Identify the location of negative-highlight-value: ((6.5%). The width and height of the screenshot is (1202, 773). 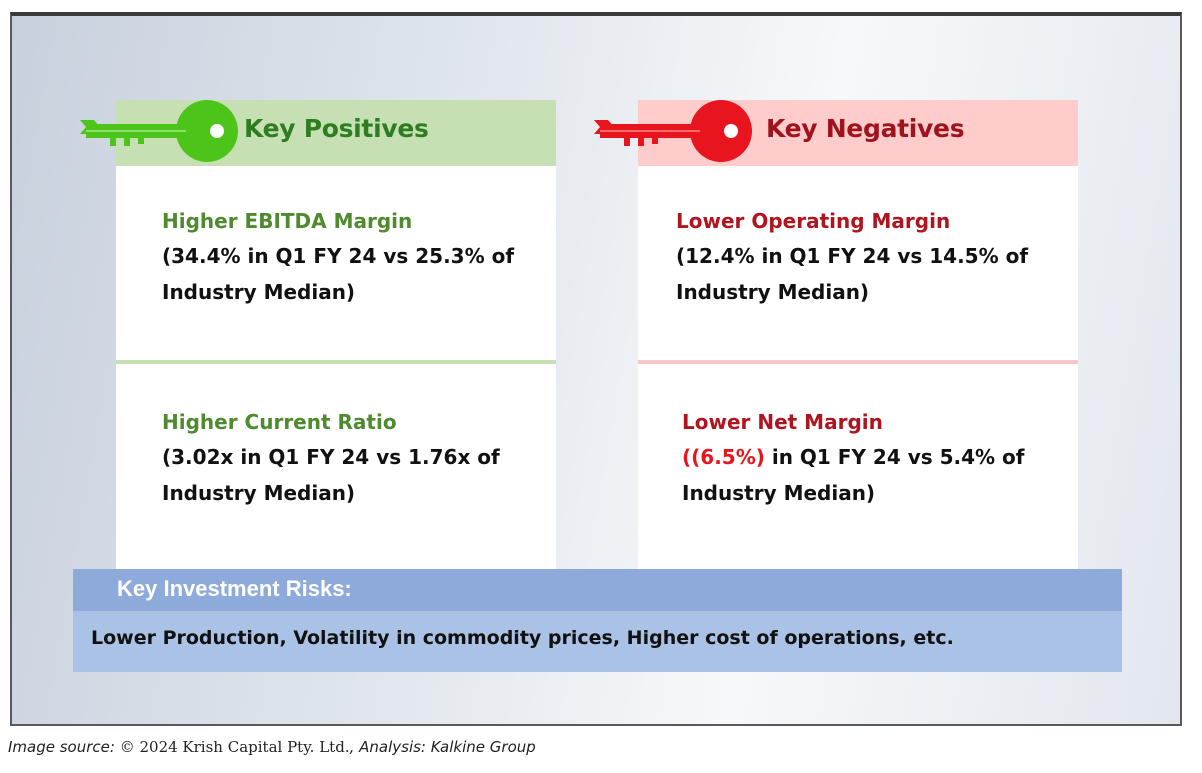
(723, 457).